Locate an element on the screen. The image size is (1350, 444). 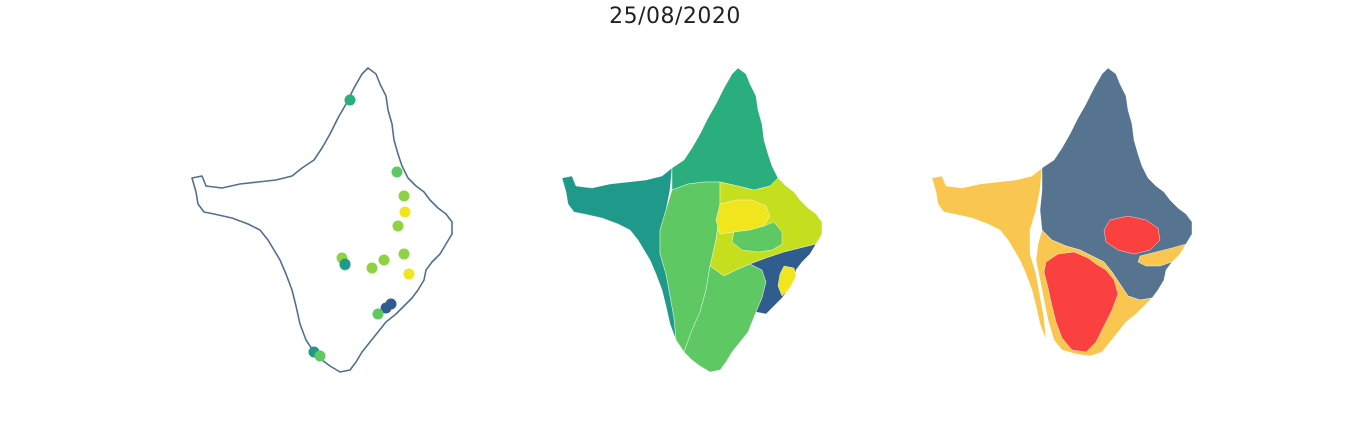
figure-title: 25/08/2020 is located at coordinates (675, 16).